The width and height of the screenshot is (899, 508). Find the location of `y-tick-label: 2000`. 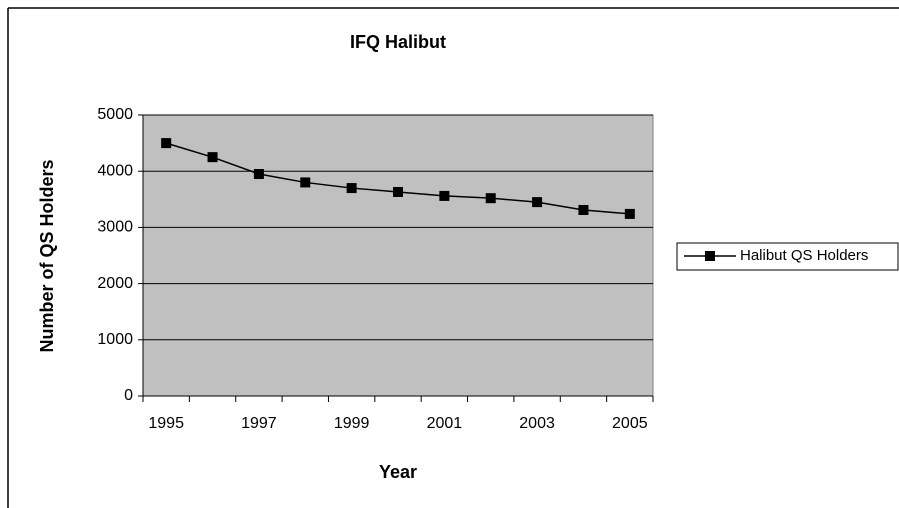

y-tick-label: 2000 is located at coordinates (115, 283).